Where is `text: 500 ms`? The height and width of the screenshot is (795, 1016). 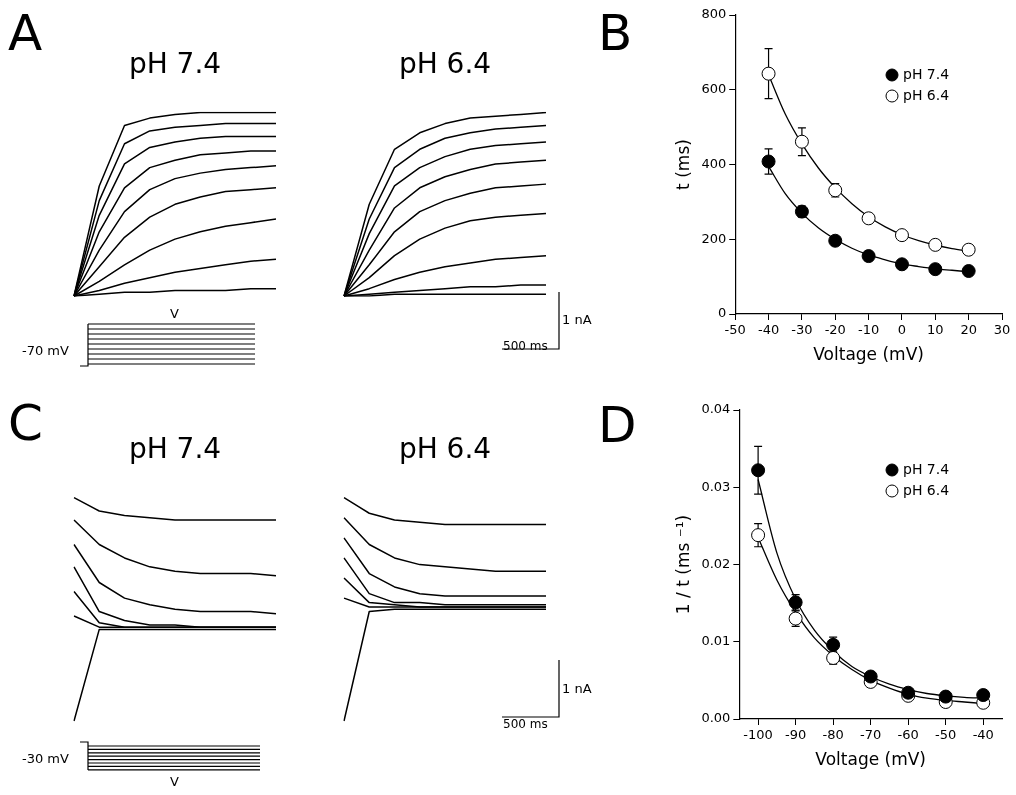 text: 500 ms is located at coordinates (525, 346).